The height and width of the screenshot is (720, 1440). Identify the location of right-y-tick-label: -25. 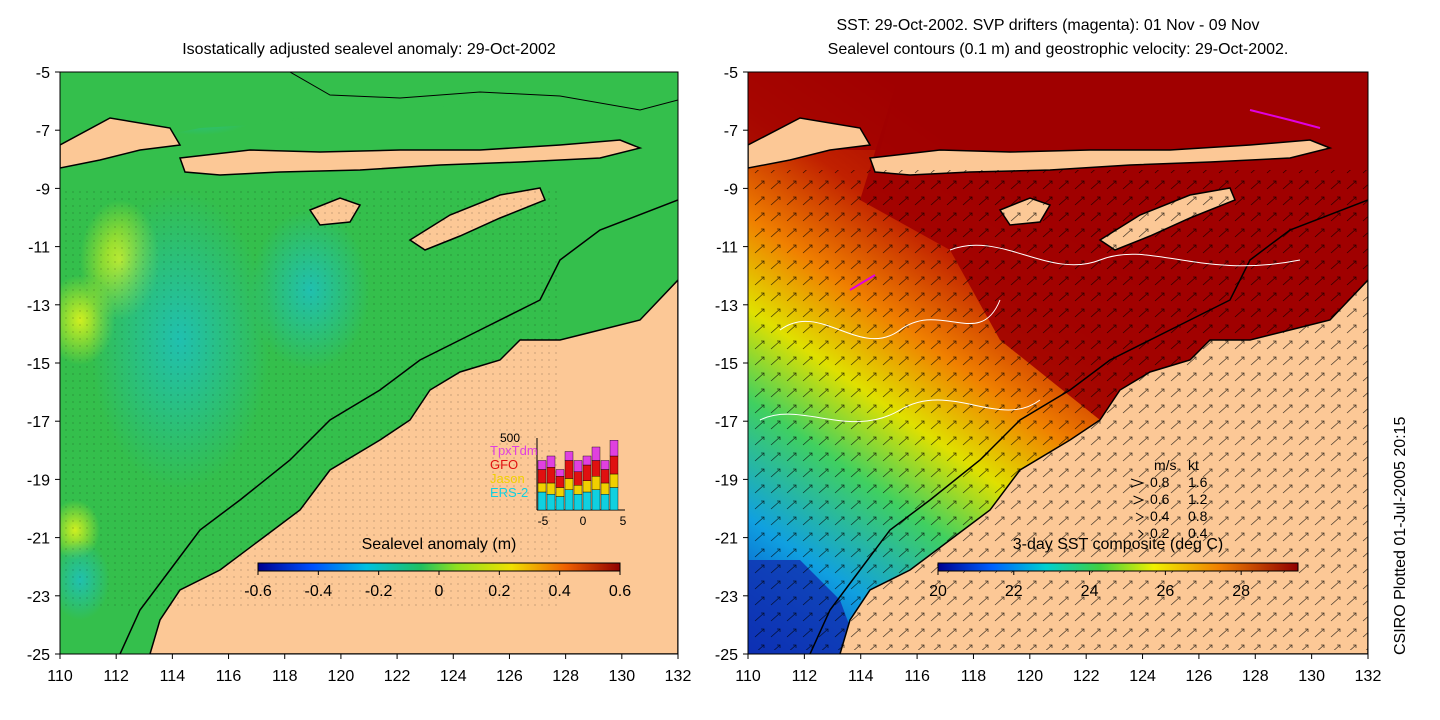
(726, 655).